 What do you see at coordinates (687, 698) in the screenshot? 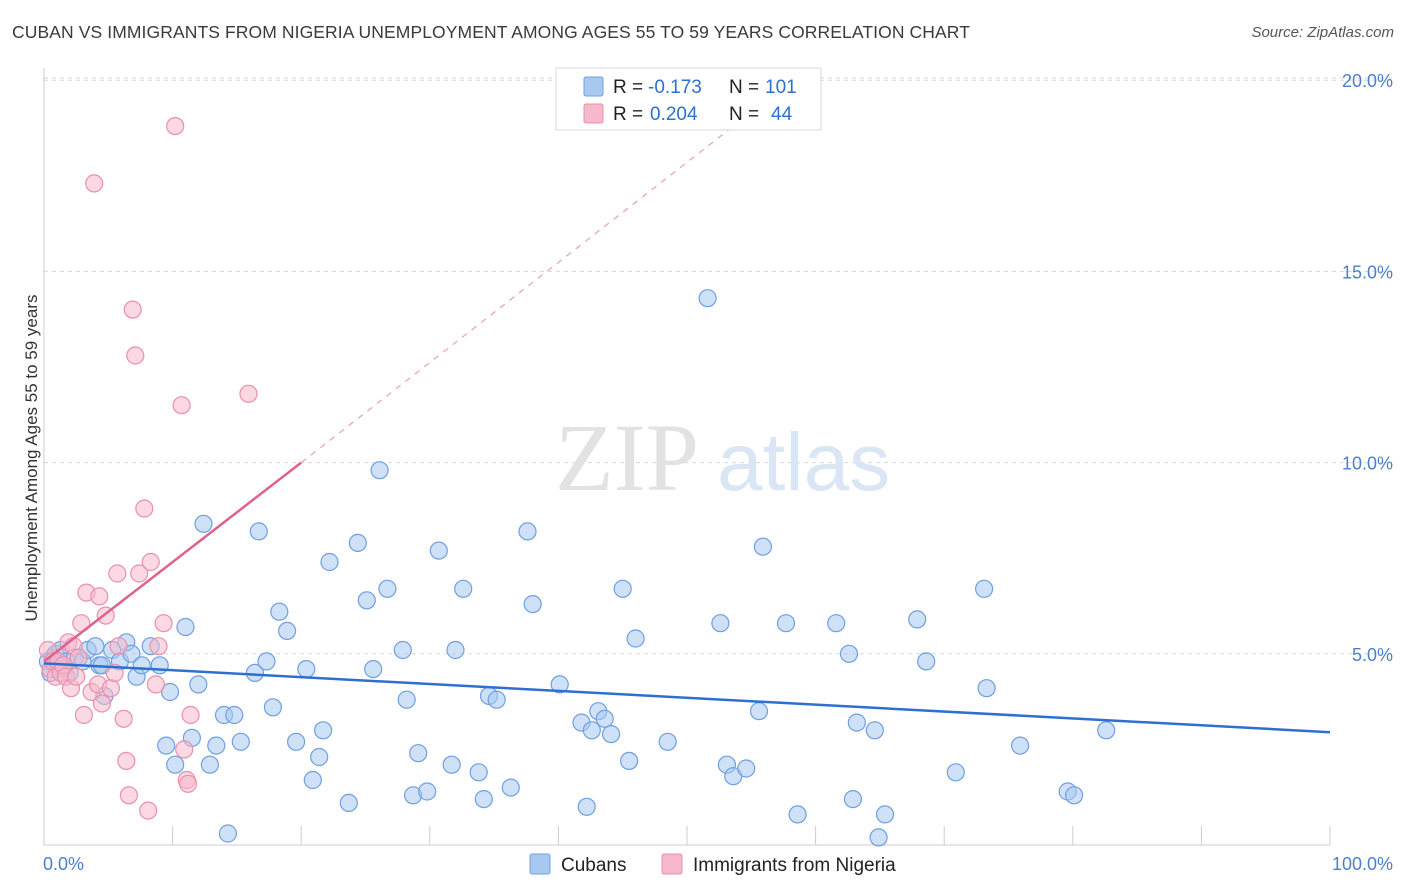
I see `trend-line-cubans` at bounding box center [687, 698].